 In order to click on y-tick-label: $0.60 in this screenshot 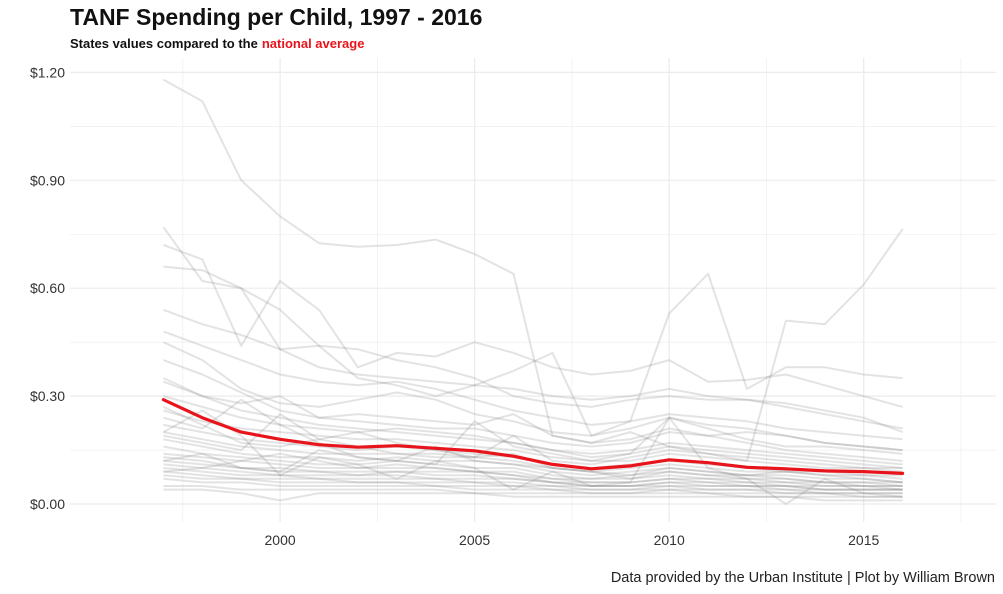, I will do `click(47, 288)`.